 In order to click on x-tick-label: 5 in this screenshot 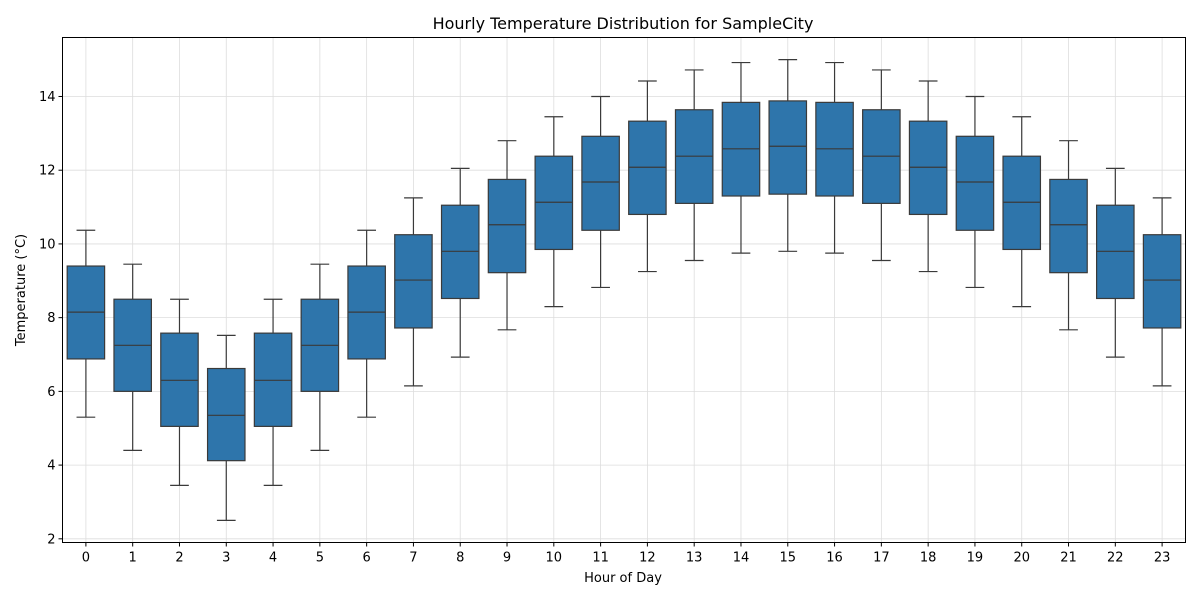, I will do `click(320, 558)`.